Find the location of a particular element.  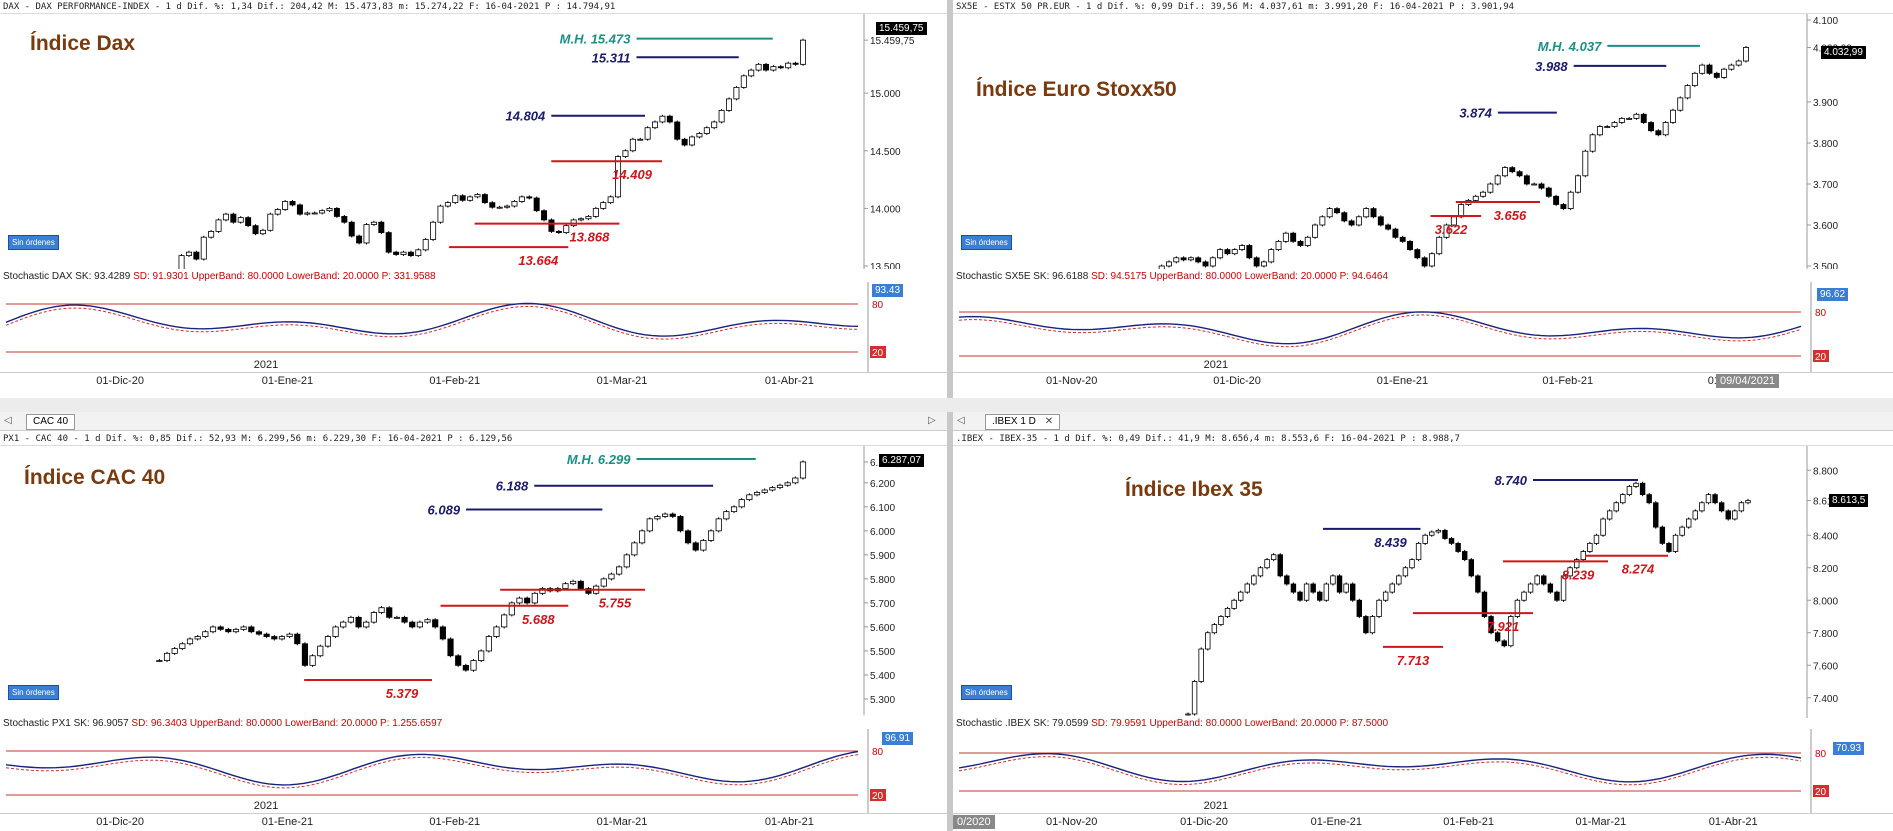

y-tick-label: 6.200 is located at coordinates (882, 484).